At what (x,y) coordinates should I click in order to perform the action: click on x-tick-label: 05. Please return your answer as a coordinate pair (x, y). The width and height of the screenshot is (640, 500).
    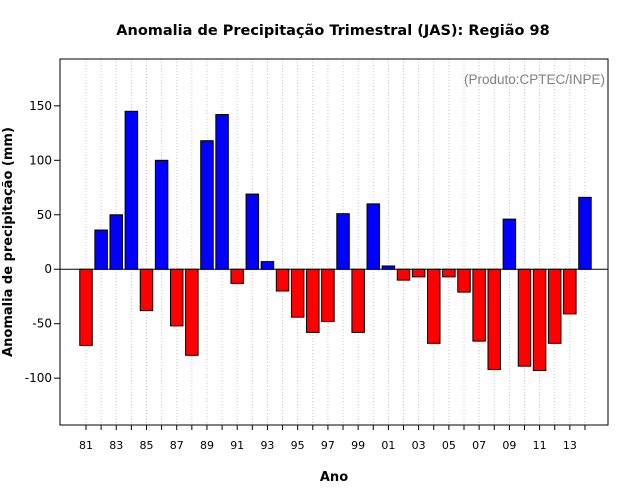
    Looking at the image, I should click on (449, 445).